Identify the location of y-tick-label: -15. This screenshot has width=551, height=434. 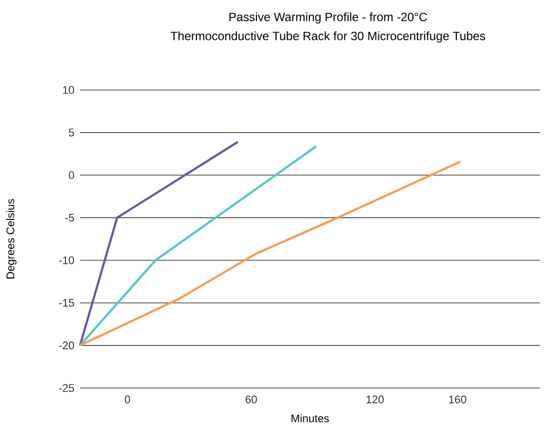
(66, 303).